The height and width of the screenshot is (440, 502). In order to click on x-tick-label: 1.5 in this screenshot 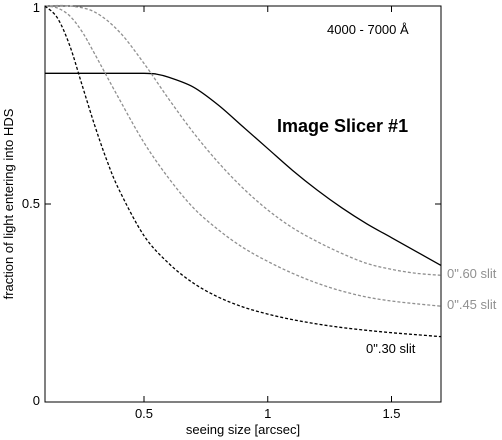, I will do `click(391, 413)`.